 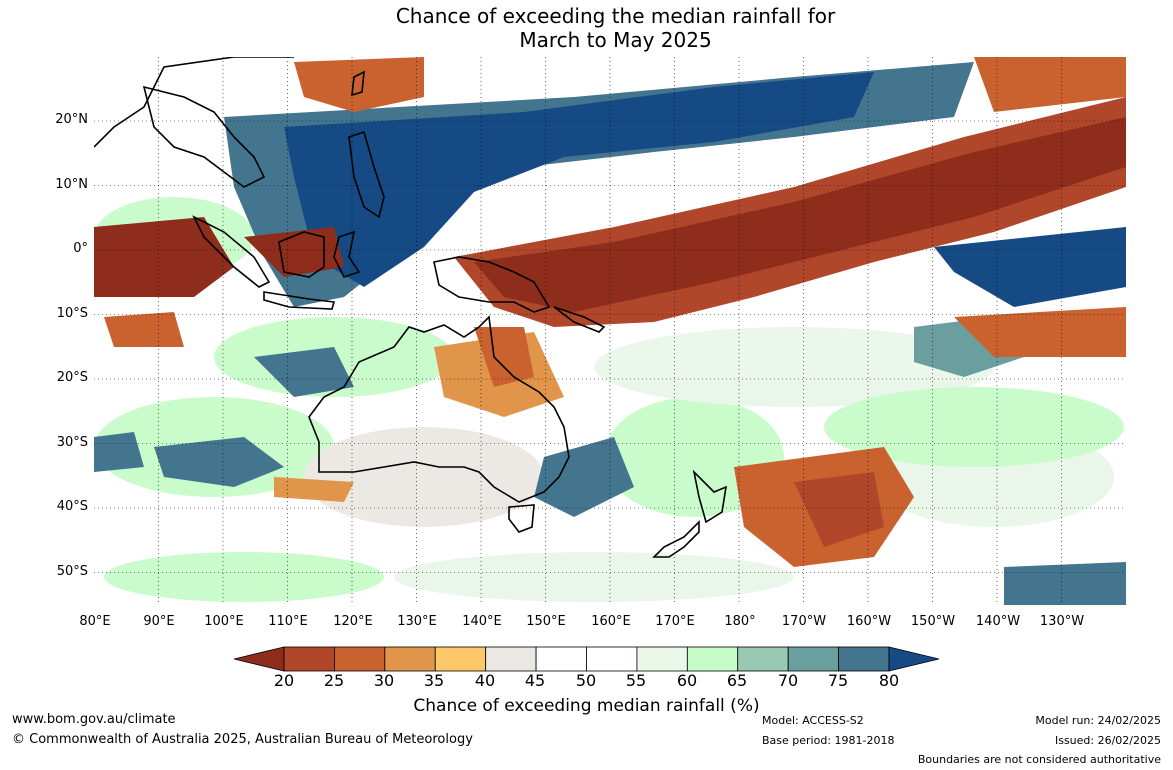 I want to click on footer-url: www.bom.gov.au/climate, so click(x=94, y=719).